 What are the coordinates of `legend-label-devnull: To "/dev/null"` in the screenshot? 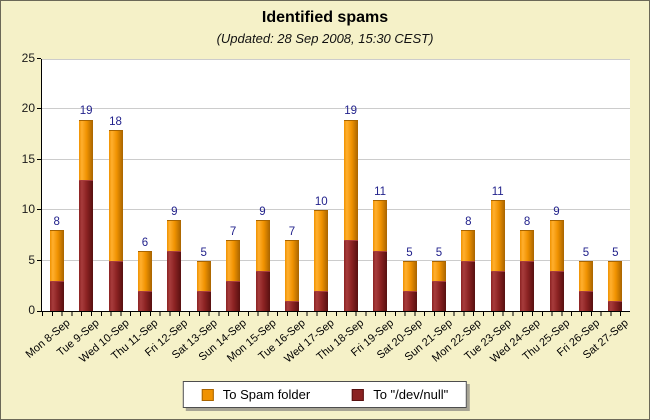 It's located at (411, 394).